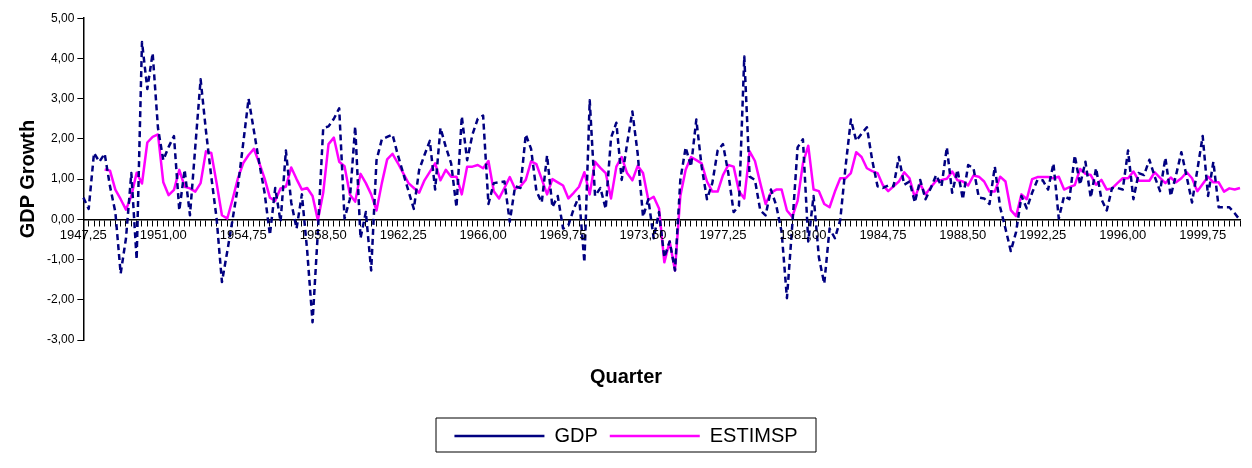 Image resolution: width=1252 pixels, height=468 pixels. Describe the element at coordinates (62, 178) in the screenshot. I see `y-tick-label: 1,00` at that location.